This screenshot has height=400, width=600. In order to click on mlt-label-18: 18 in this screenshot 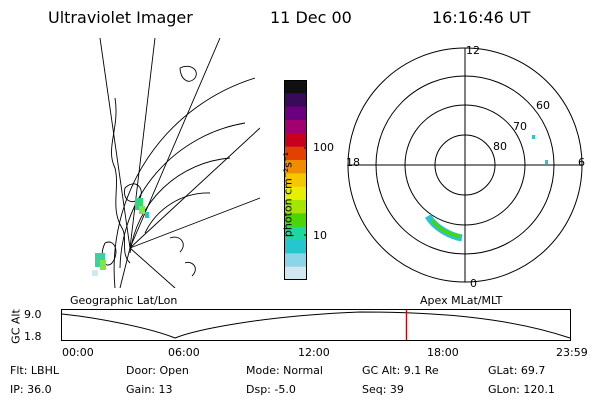, I will do `click(353, 162)`.